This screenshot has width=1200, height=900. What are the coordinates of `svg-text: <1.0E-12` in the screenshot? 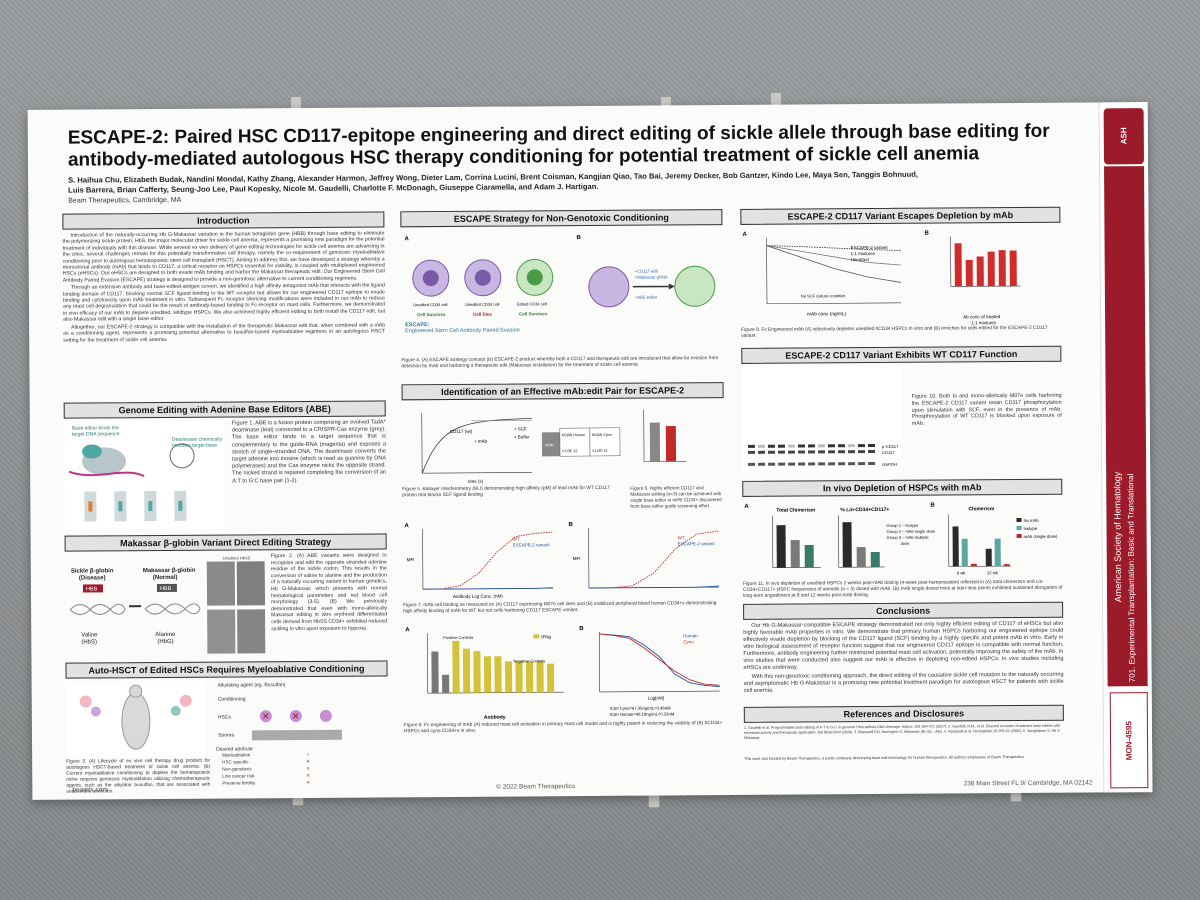 It's located at (570, 451).